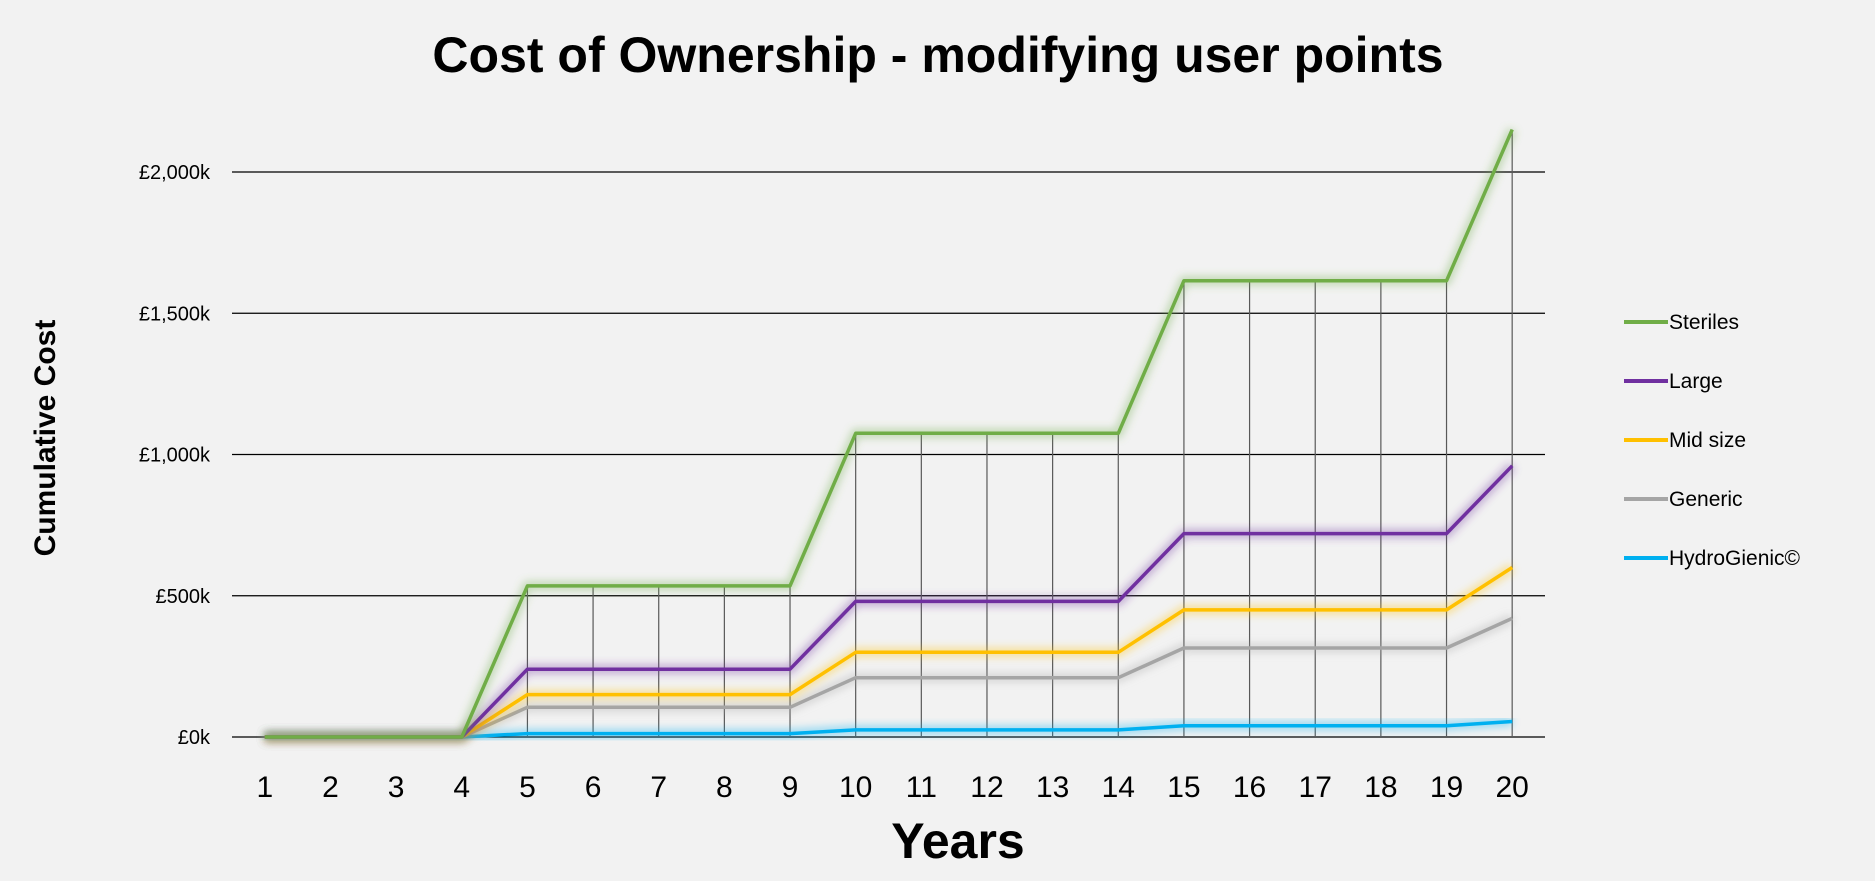 This screenshot has width=1875, height=881. I want to click on x-tick-label: 4, so click(461, 787).